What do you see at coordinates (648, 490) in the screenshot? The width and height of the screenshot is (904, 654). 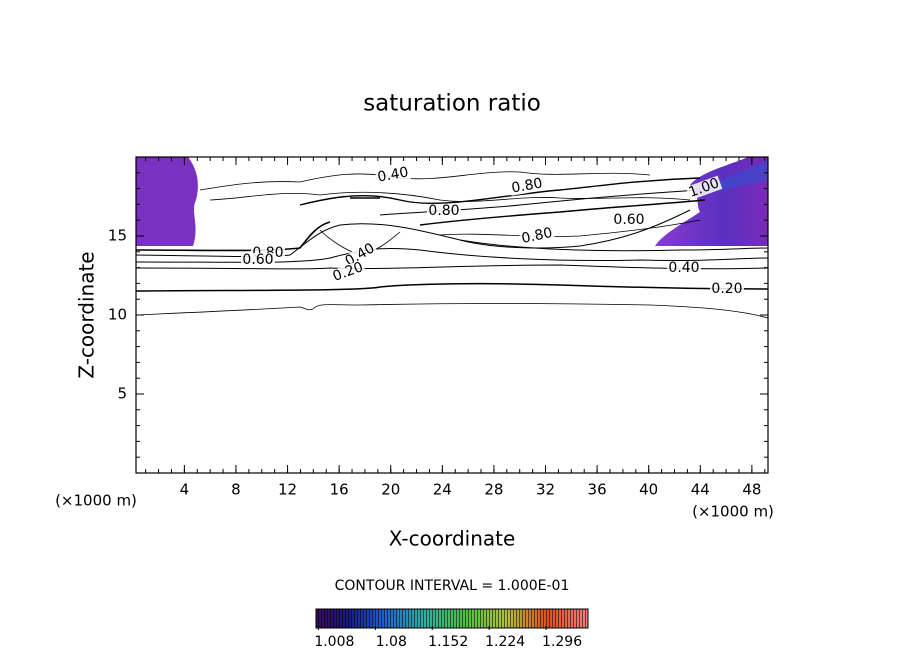 I see `x-tick-label: 40` at bounding box center [648, 490].